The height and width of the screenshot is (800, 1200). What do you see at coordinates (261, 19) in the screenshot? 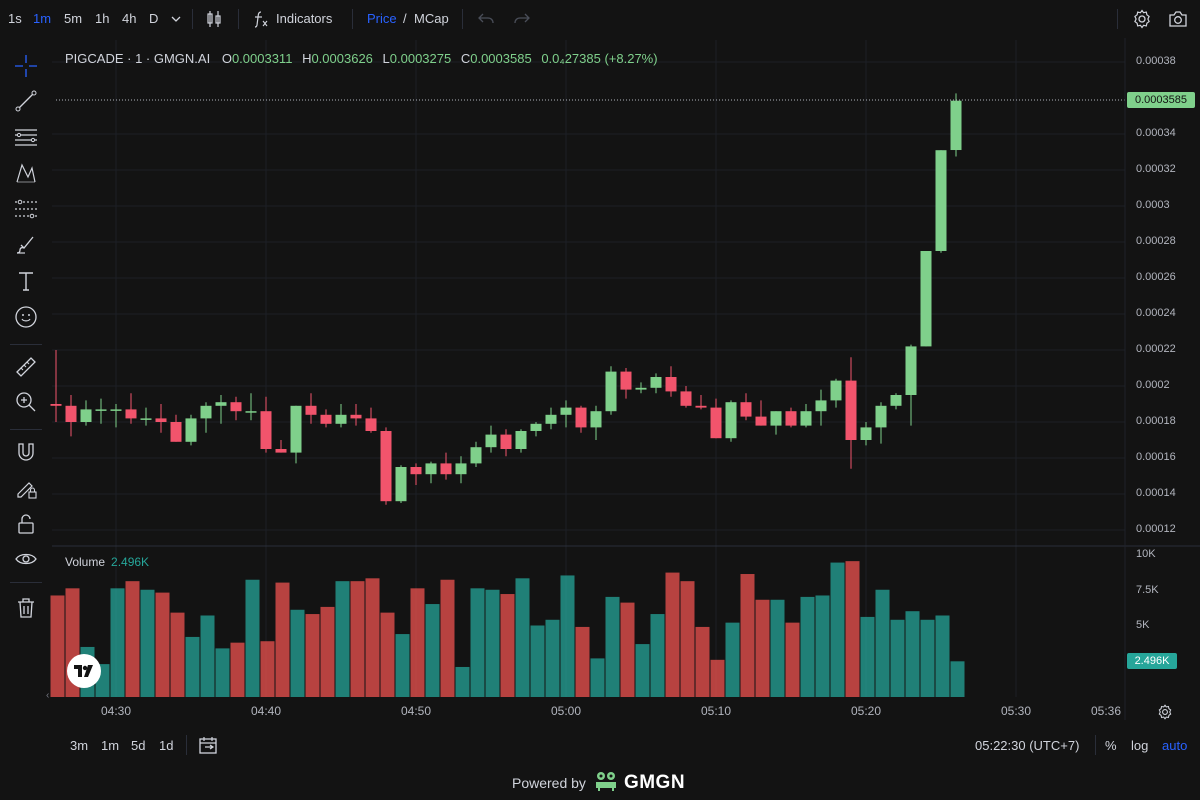
I see `function-fx-icon` at bounding box center [261, 19].